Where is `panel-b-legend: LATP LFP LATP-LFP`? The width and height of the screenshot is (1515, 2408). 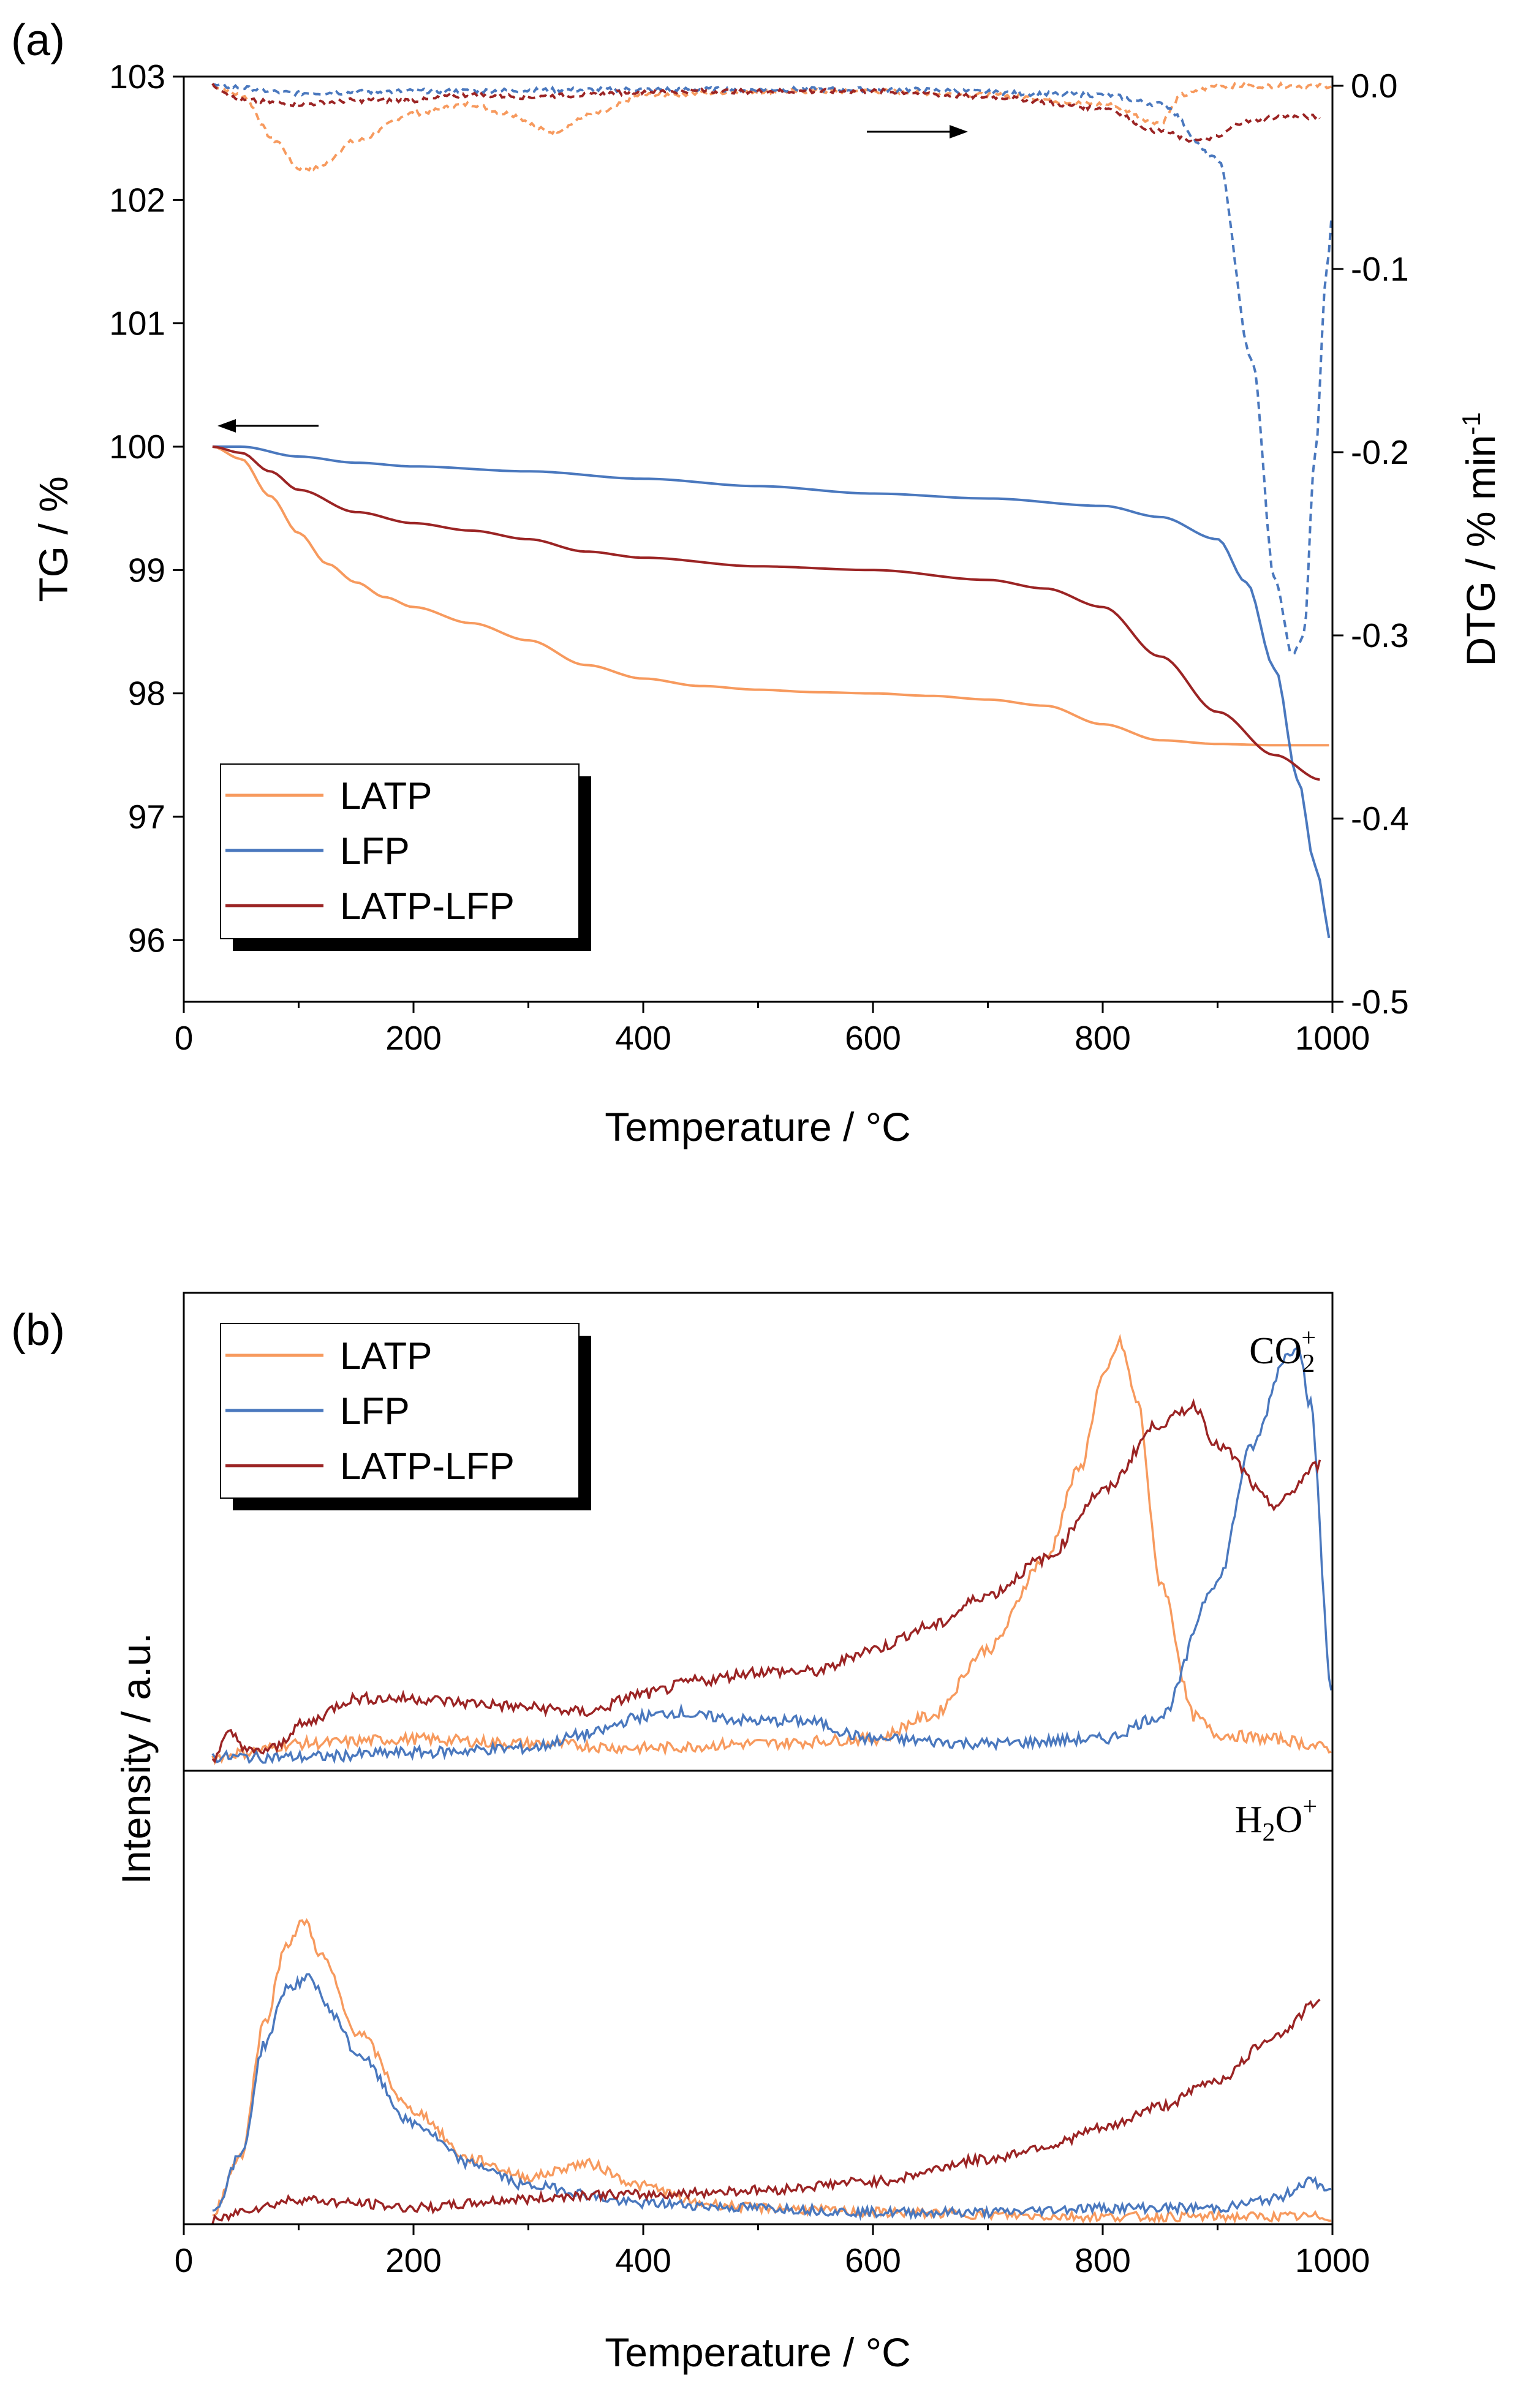 panel-b-legend: LATP LFP LATP-LFP is located at coordinates (405, 1417).